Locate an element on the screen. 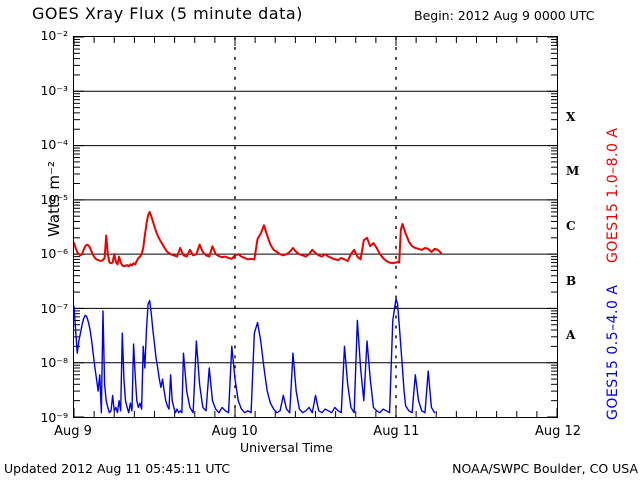  y-tick-label: 10⁻⁷ is located at coordinates (54, 308).